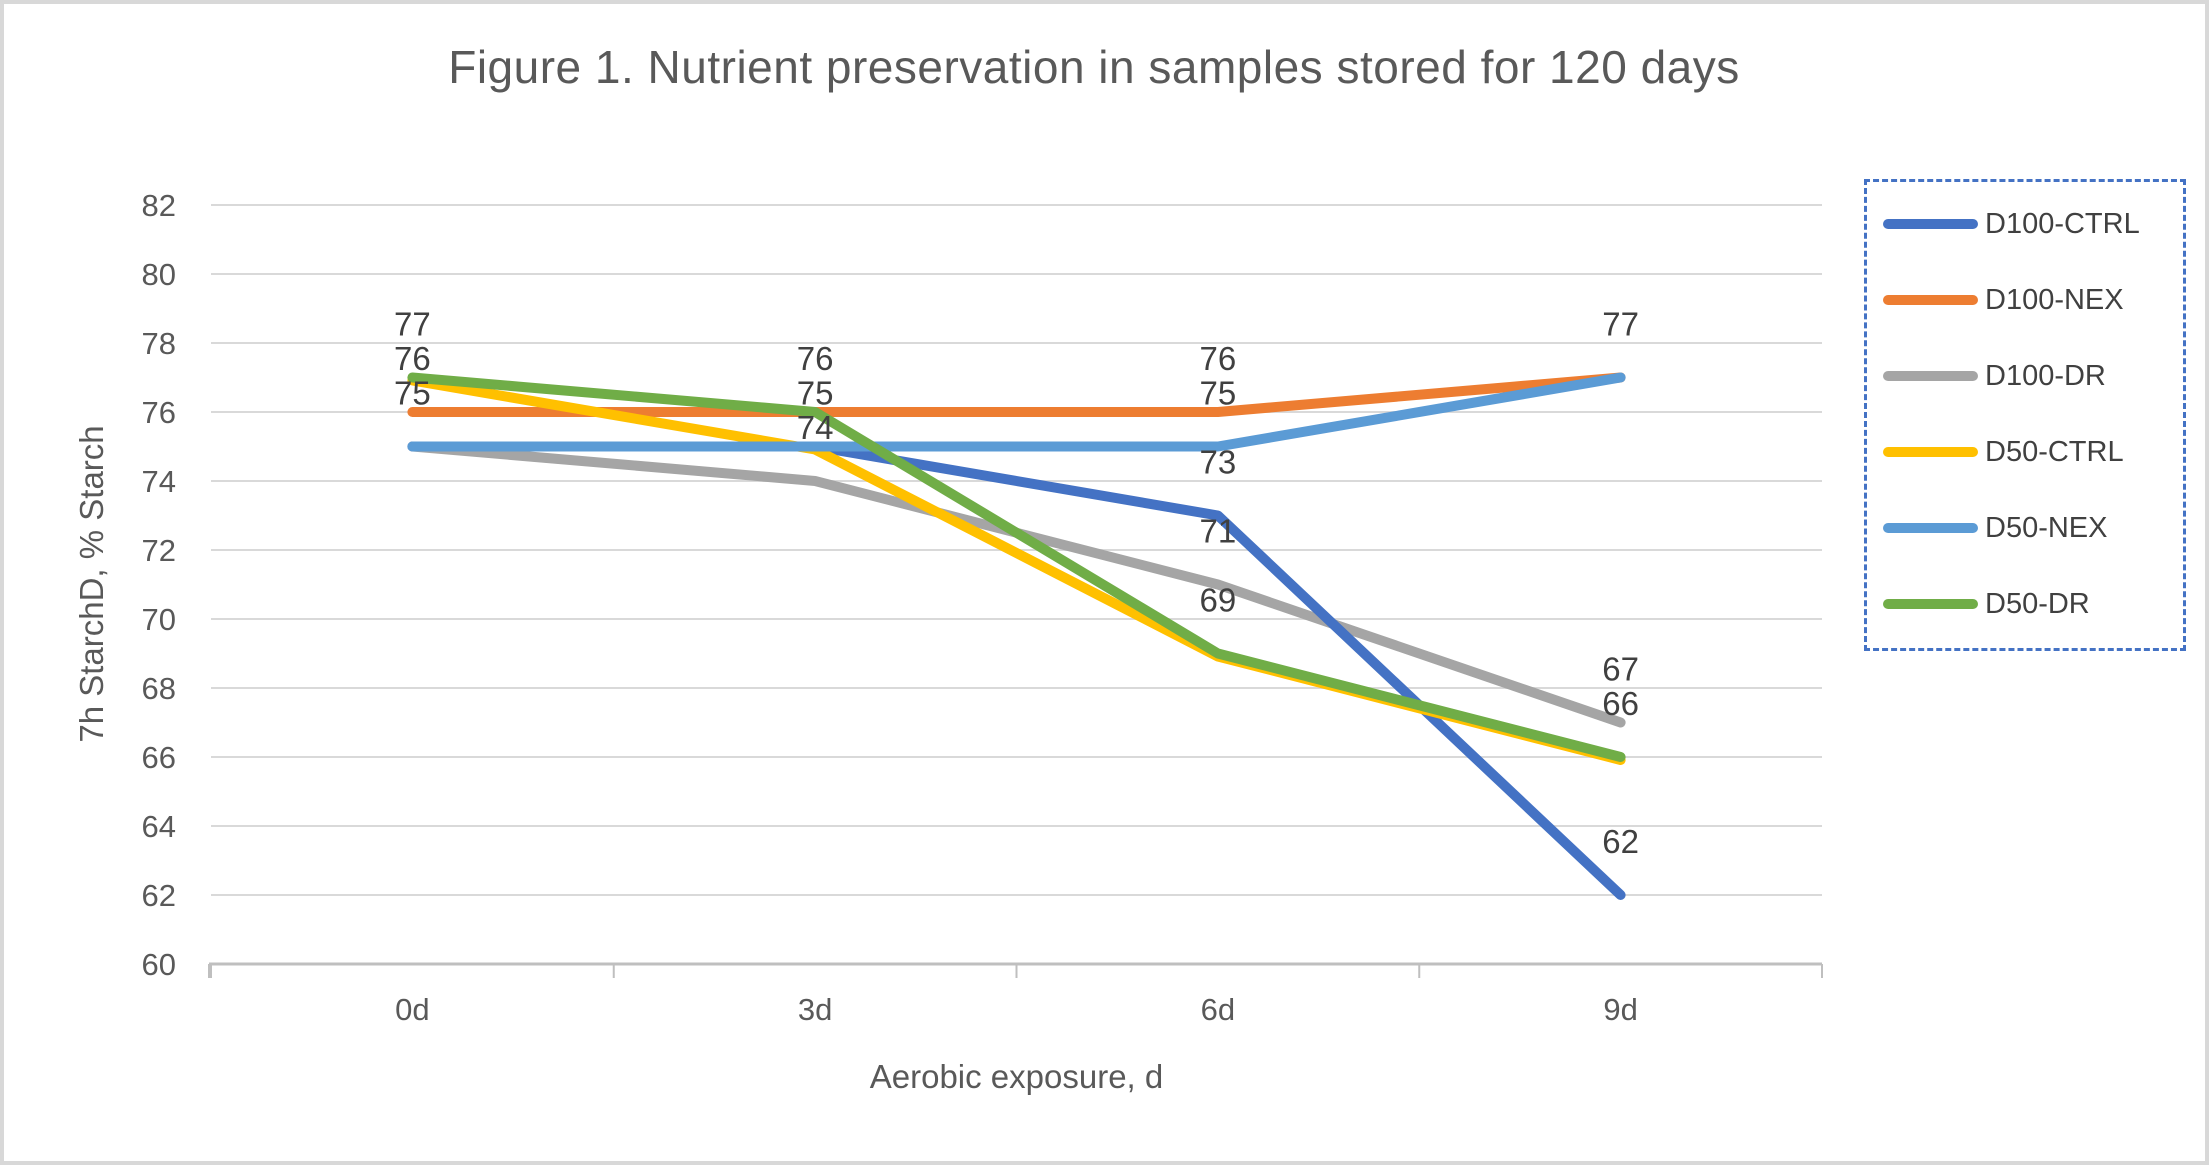 This screenshot has height=1165, width=2209. I want to click on y-tick-label: 66, so click(159, 757).